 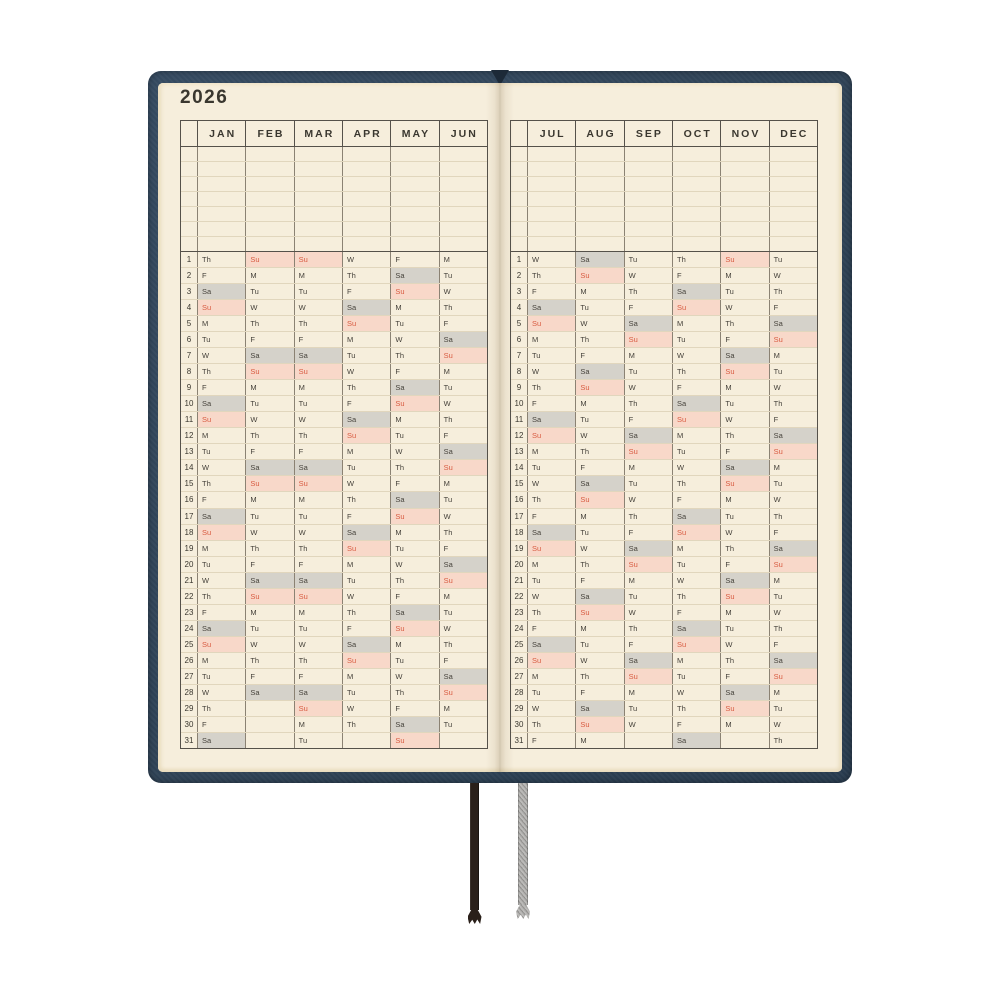 What do you see at coordinates (189, 214) in the screenshot?
I see `blank-number-cell` at bounding box center [189, 214].